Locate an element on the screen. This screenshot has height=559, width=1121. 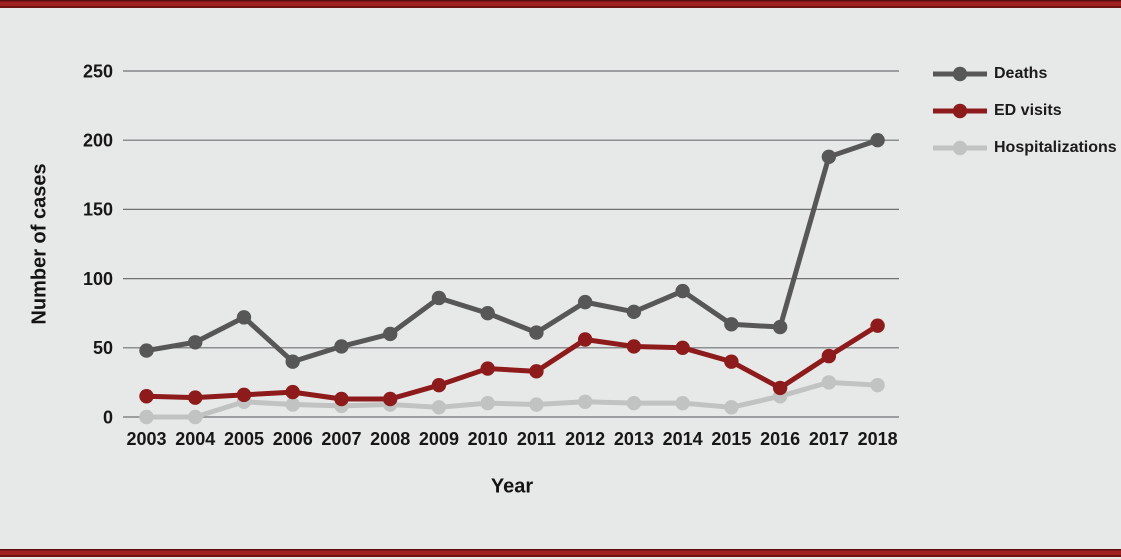
legend-item-ed-visits: ED visits is located at coordinates (1024, 110).